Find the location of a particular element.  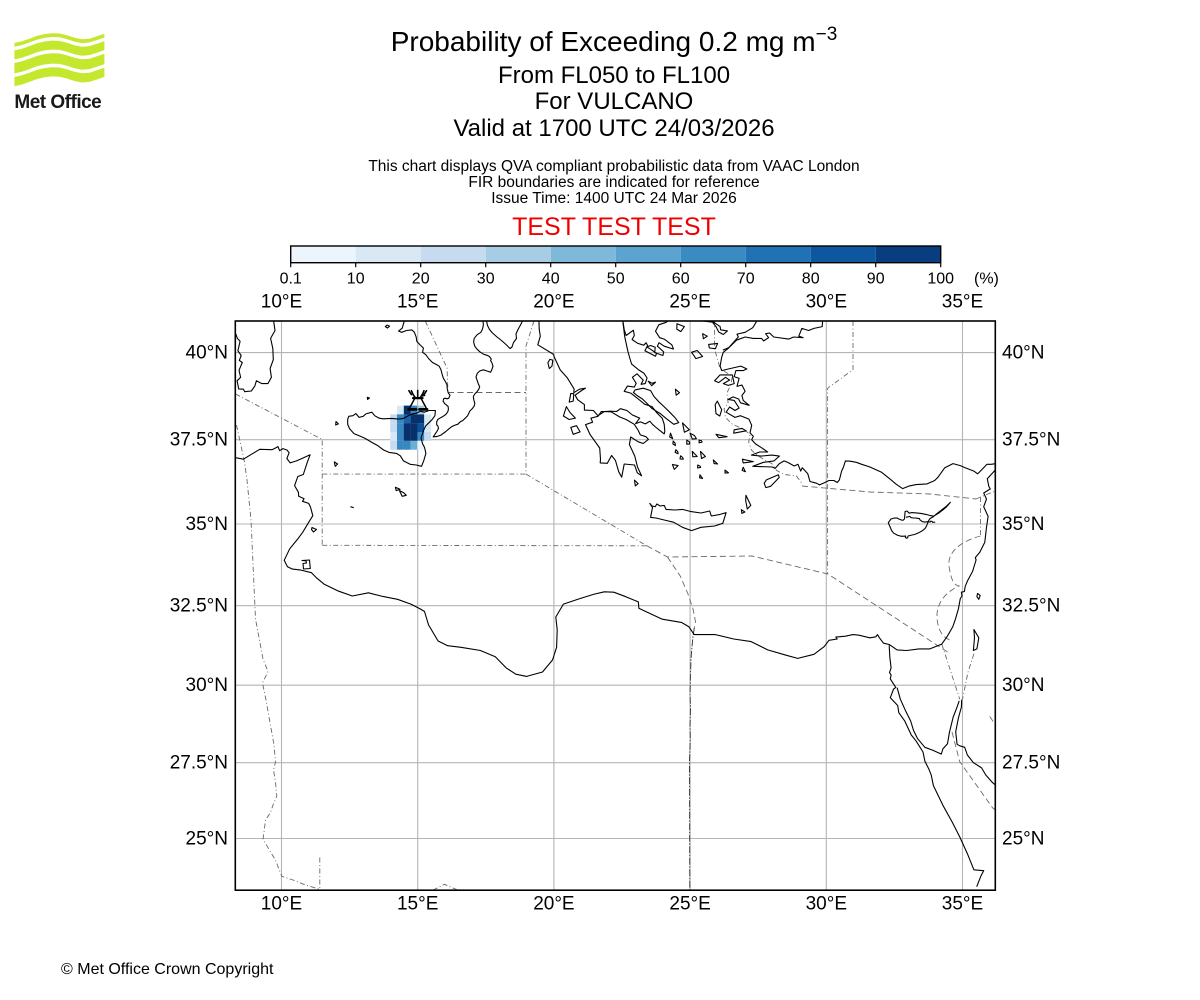

svg-text: 70 is located at coordinates (746, 279).